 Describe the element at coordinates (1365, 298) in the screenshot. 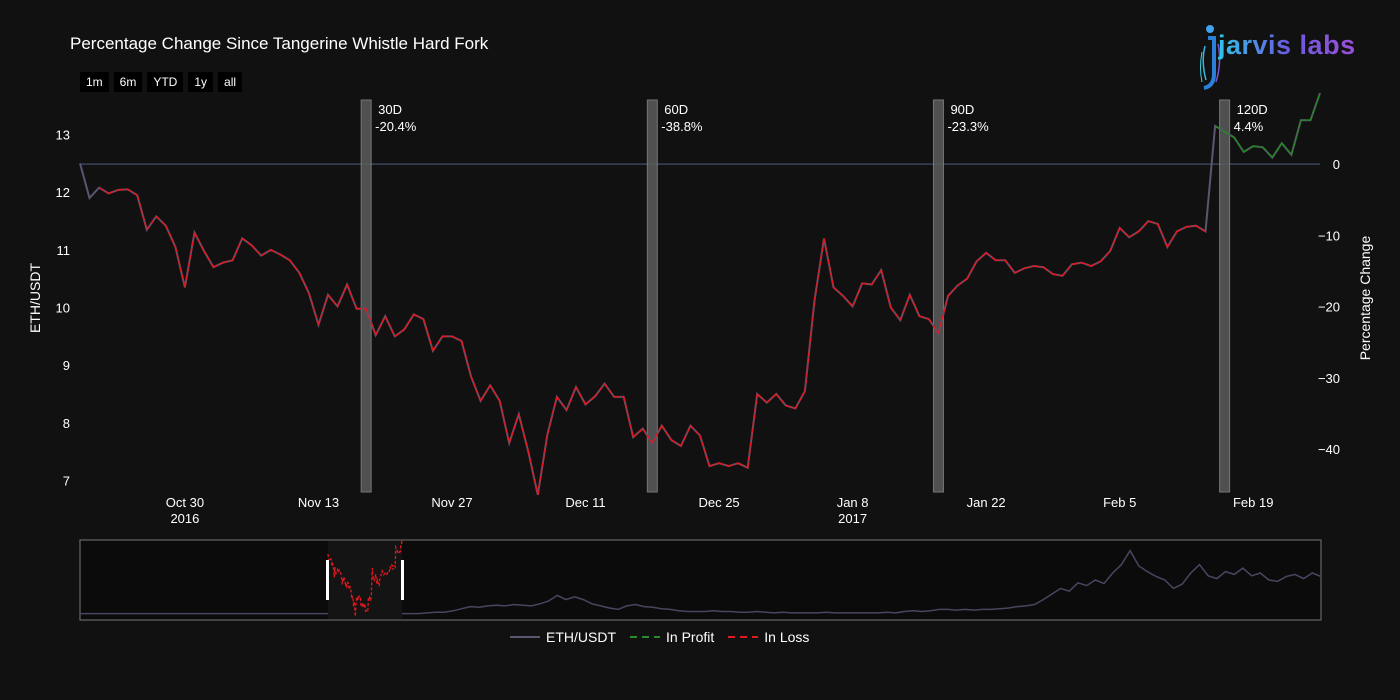

I see `y2-axis-label: Percentage Change` at that location.